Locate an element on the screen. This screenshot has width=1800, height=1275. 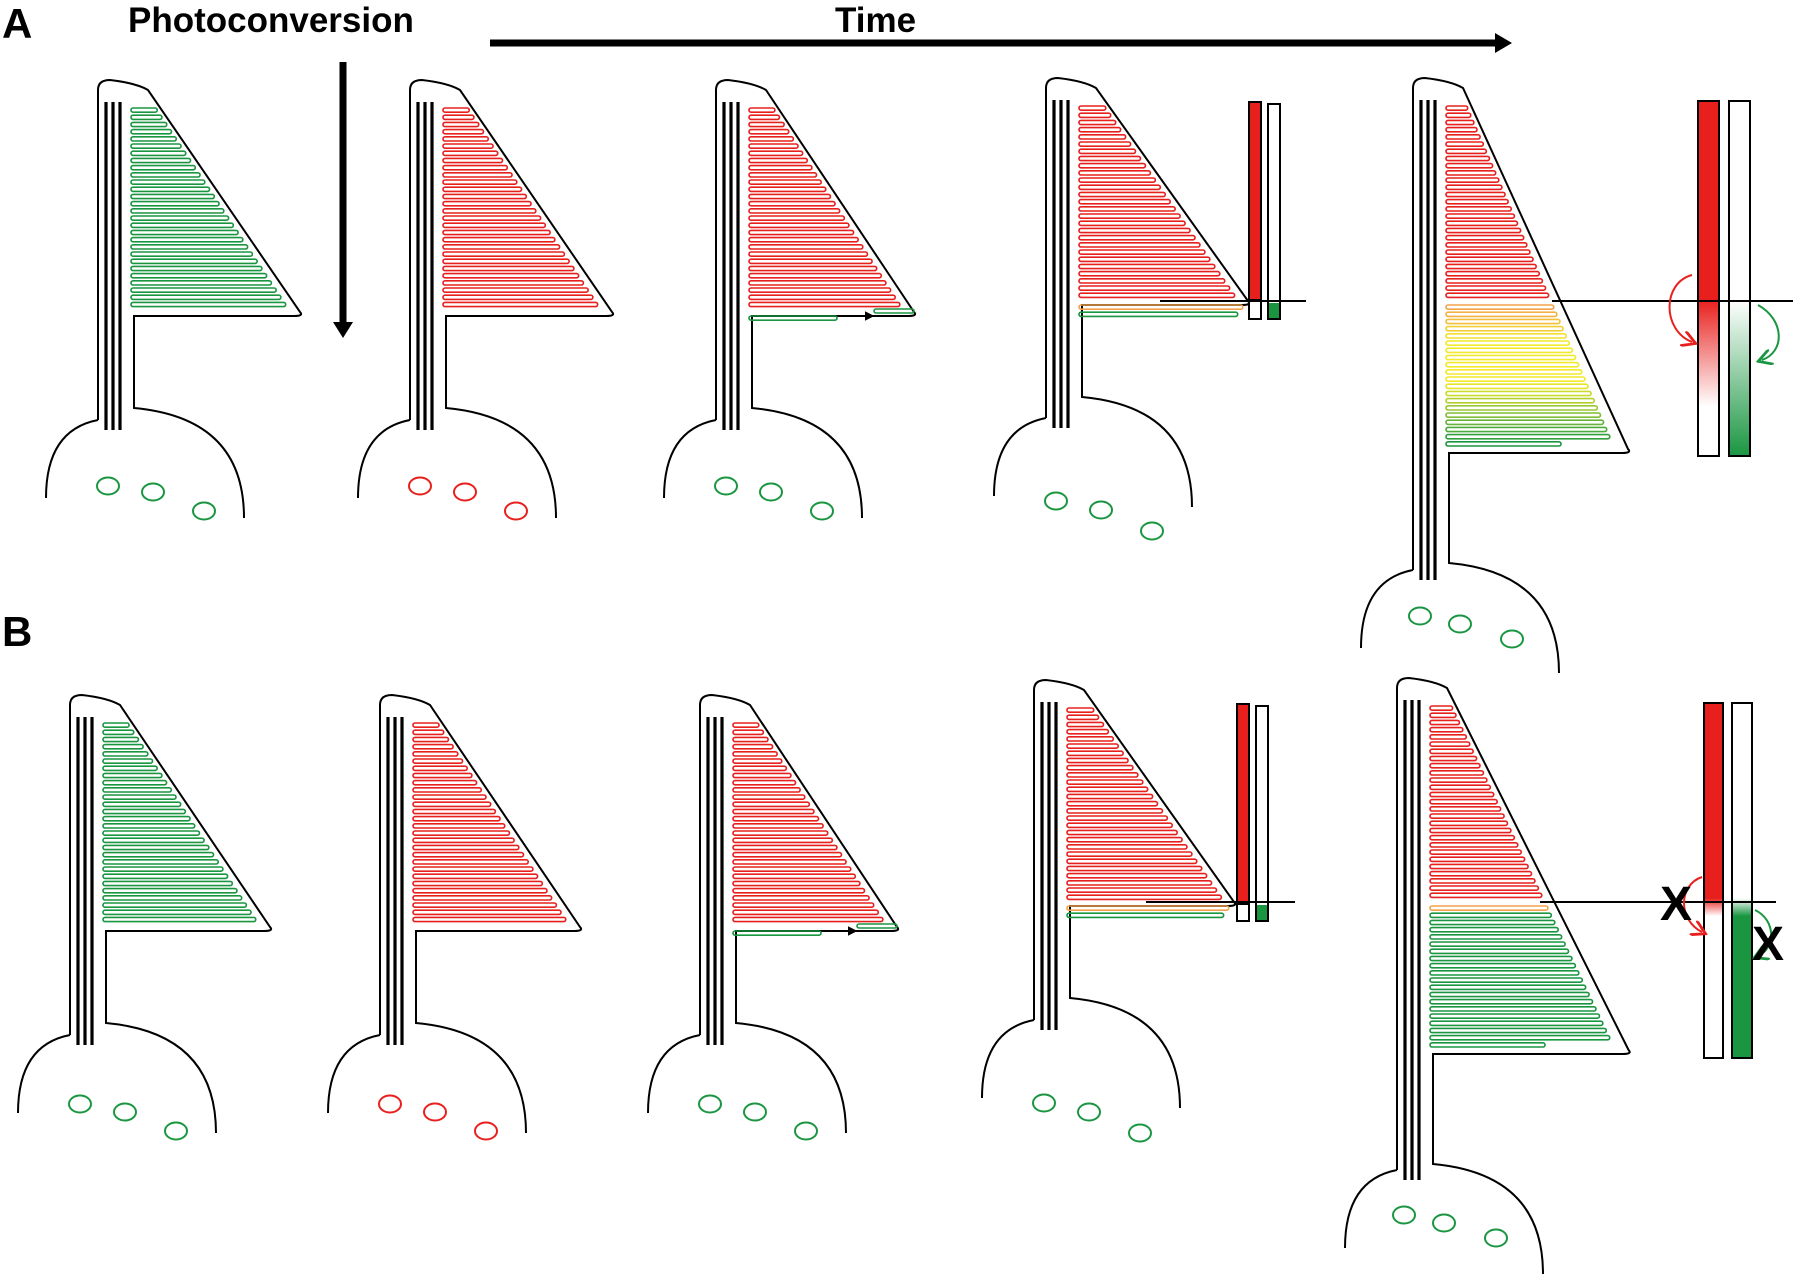
panel-a-stage5-bars is located at coordinates (1672, 278).